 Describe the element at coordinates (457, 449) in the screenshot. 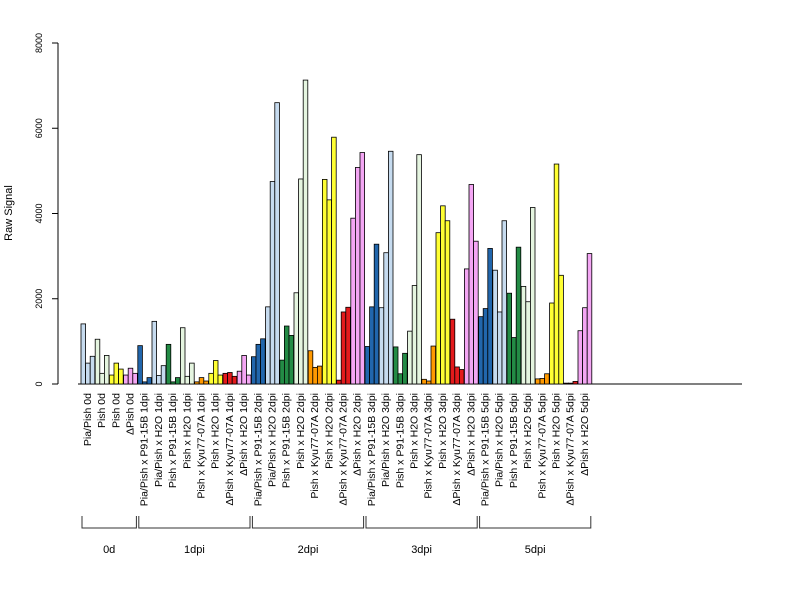

I see `category-label: ΔPish x Kyu77-07A 3dpi` at that location.